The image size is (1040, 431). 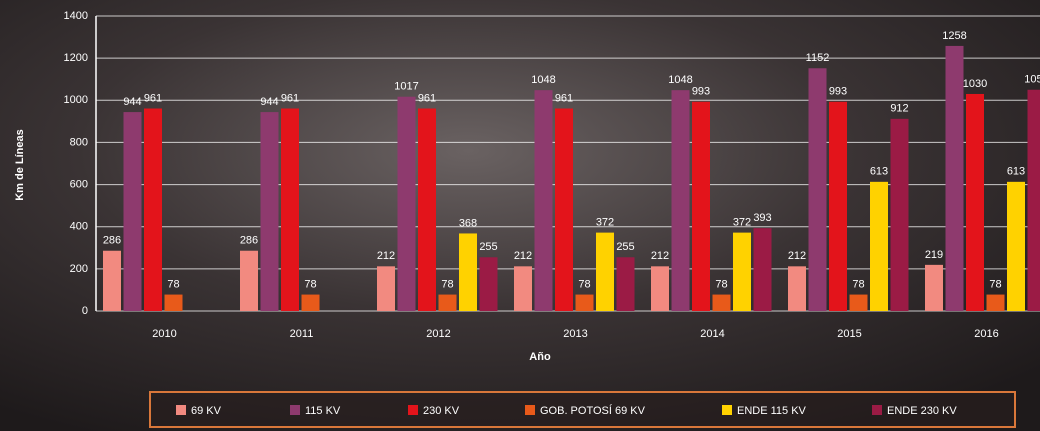 What do you see at coordinates (954, 36) in the screenshot?
I see `data-label: 1258` at bounding box center [954, 36].